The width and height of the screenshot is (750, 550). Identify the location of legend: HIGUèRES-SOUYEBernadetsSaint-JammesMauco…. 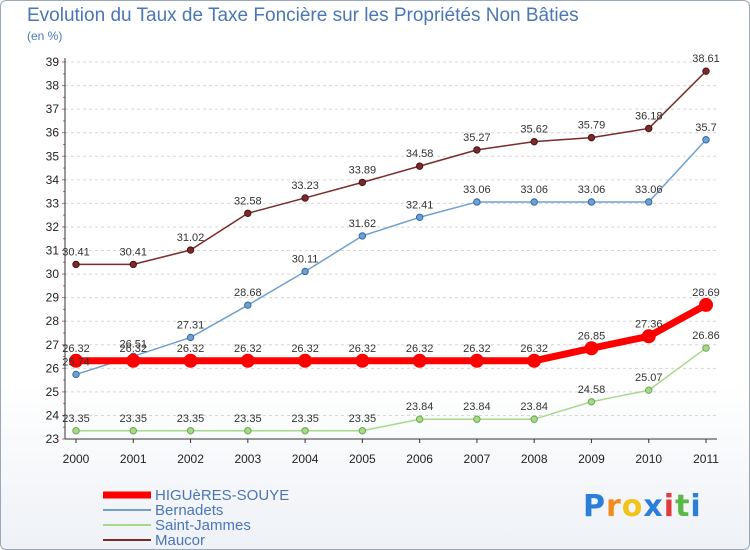
(196, 518).